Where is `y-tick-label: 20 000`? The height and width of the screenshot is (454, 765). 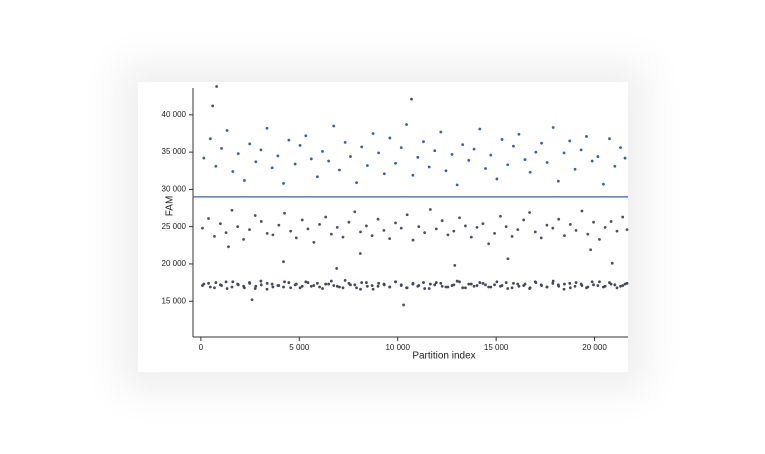
y-tick-label: 20 000 is located at coordinates (174, 263).